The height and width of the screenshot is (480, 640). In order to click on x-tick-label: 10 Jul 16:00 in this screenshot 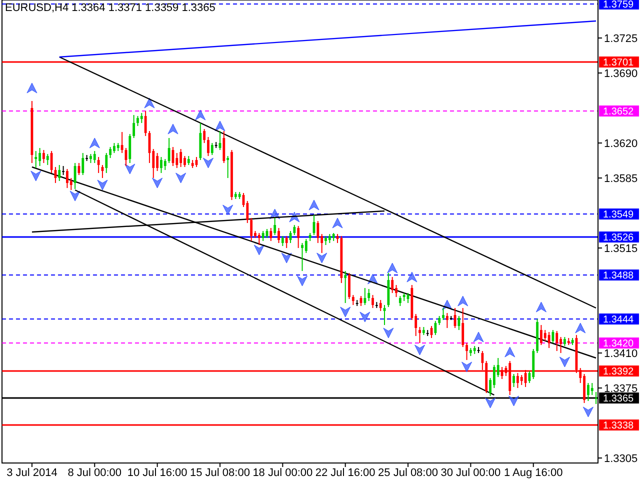, I will do `click(157, 473)`.